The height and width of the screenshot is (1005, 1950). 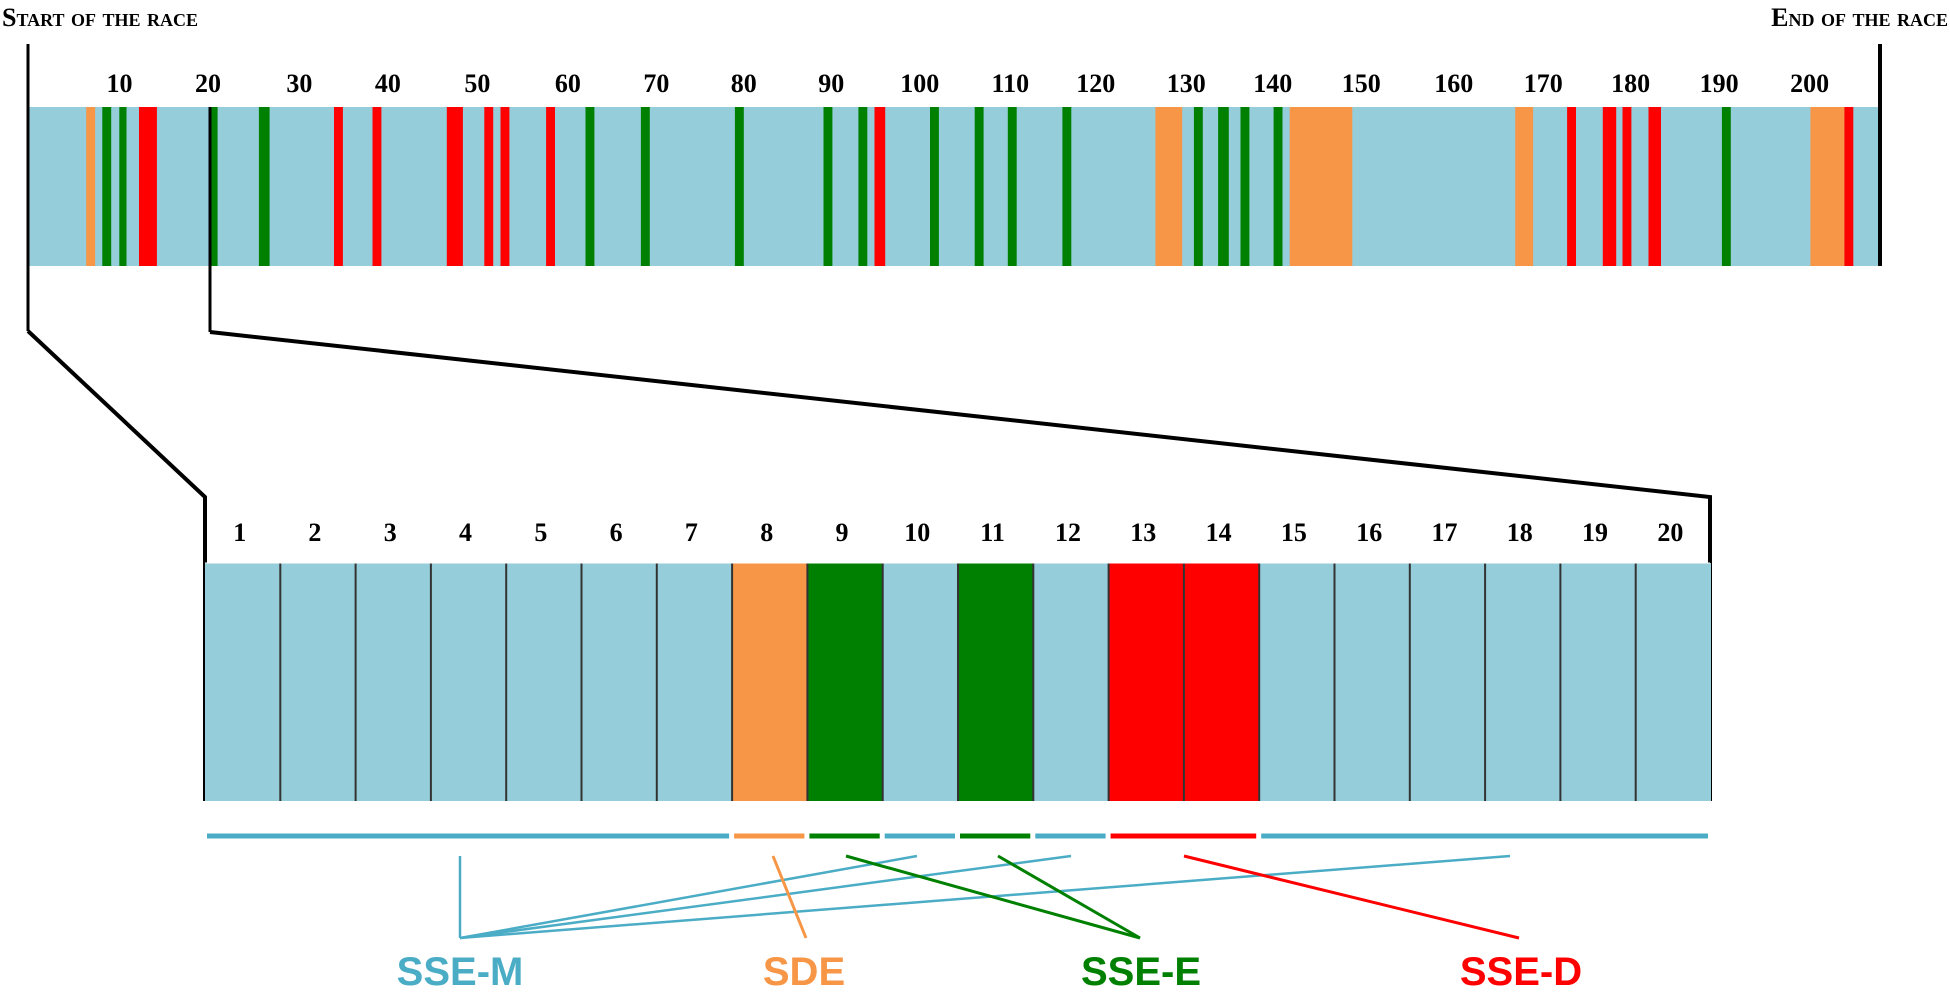 I want to click on overview-tick-label: 200, so click(x=1809, y=83).